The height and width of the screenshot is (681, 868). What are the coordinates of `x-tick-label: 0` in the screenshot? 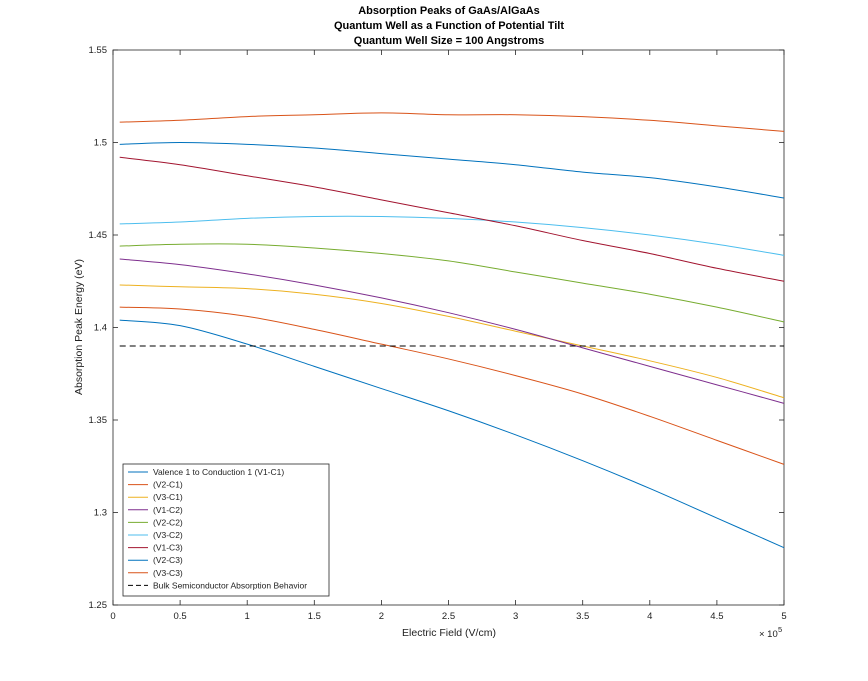 It's located at (112, 616).